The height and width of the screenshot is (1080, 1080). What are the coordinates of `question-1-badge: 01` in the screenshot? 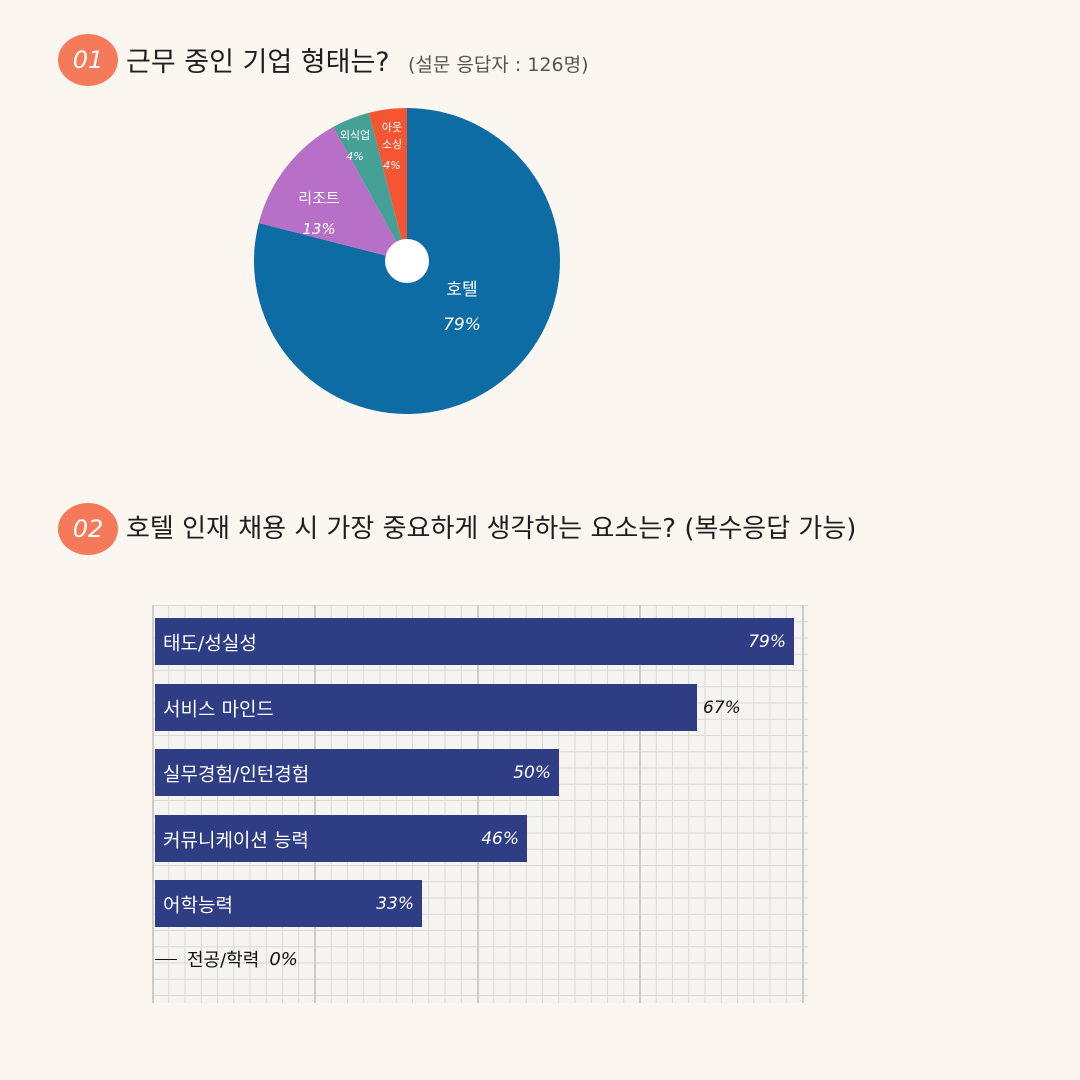 It's located at (88, 60).